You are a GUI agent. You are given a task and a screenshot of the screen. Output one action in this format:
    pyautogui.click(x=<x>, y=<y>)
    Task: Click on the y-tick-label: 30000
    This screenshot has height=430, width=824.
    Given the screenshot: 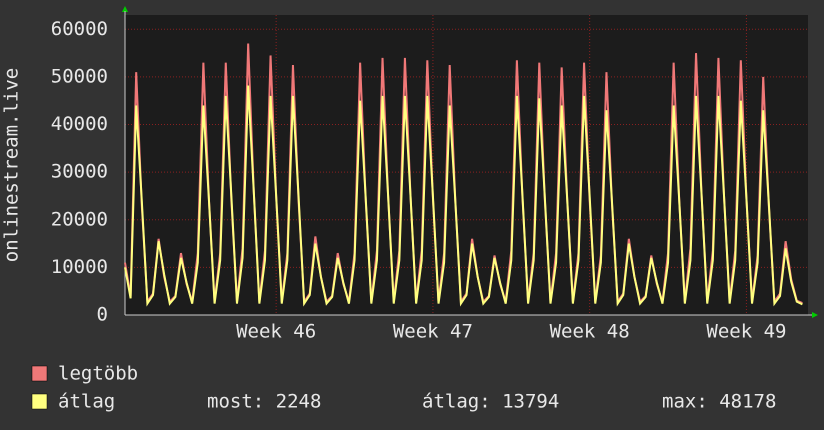 What is the action you would take?
    pyautogui.click(x=79, y=172)
    